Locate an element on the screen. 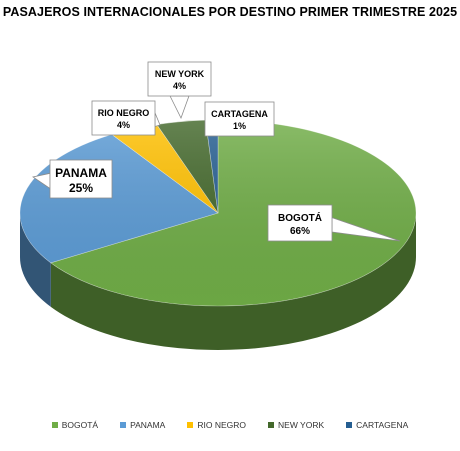  legend-swatch-panama is located at coordinates (123, 425).